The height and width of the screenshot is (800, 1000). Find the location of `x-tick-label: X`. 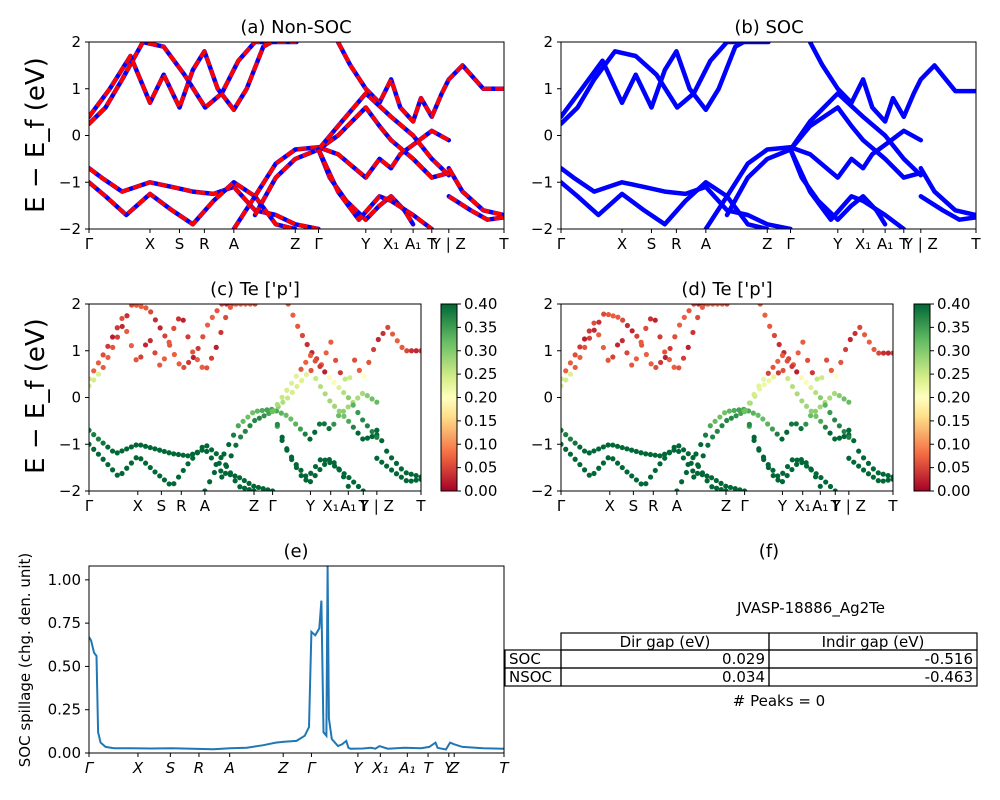

x-tick-label: X is located at coordinates (138, 506).